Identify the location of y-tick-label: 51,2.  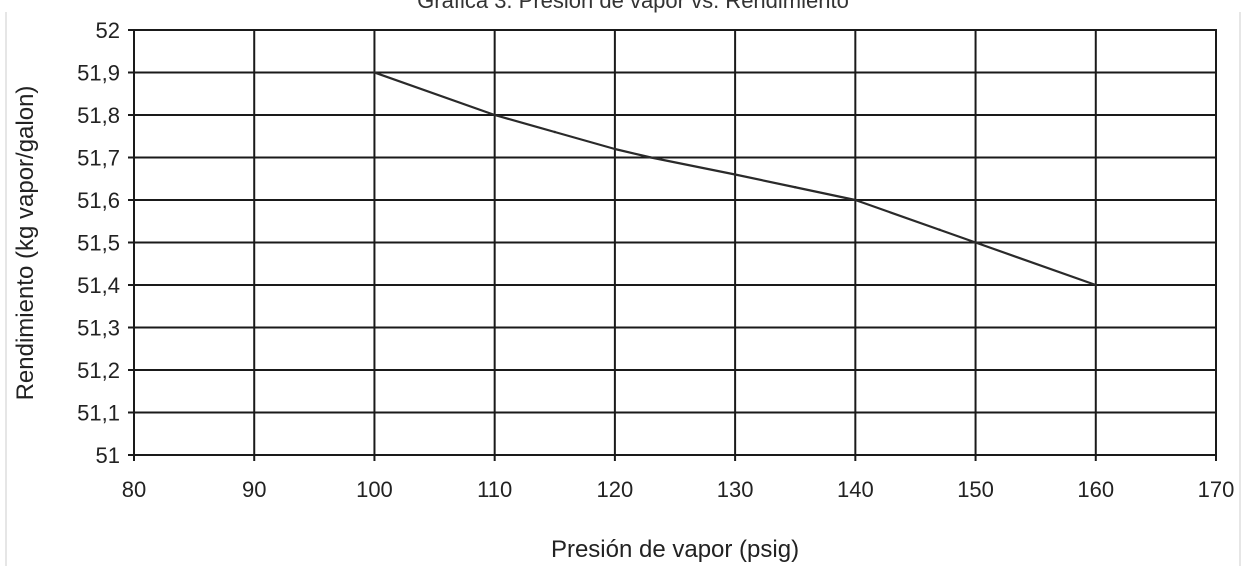
(98, 370).